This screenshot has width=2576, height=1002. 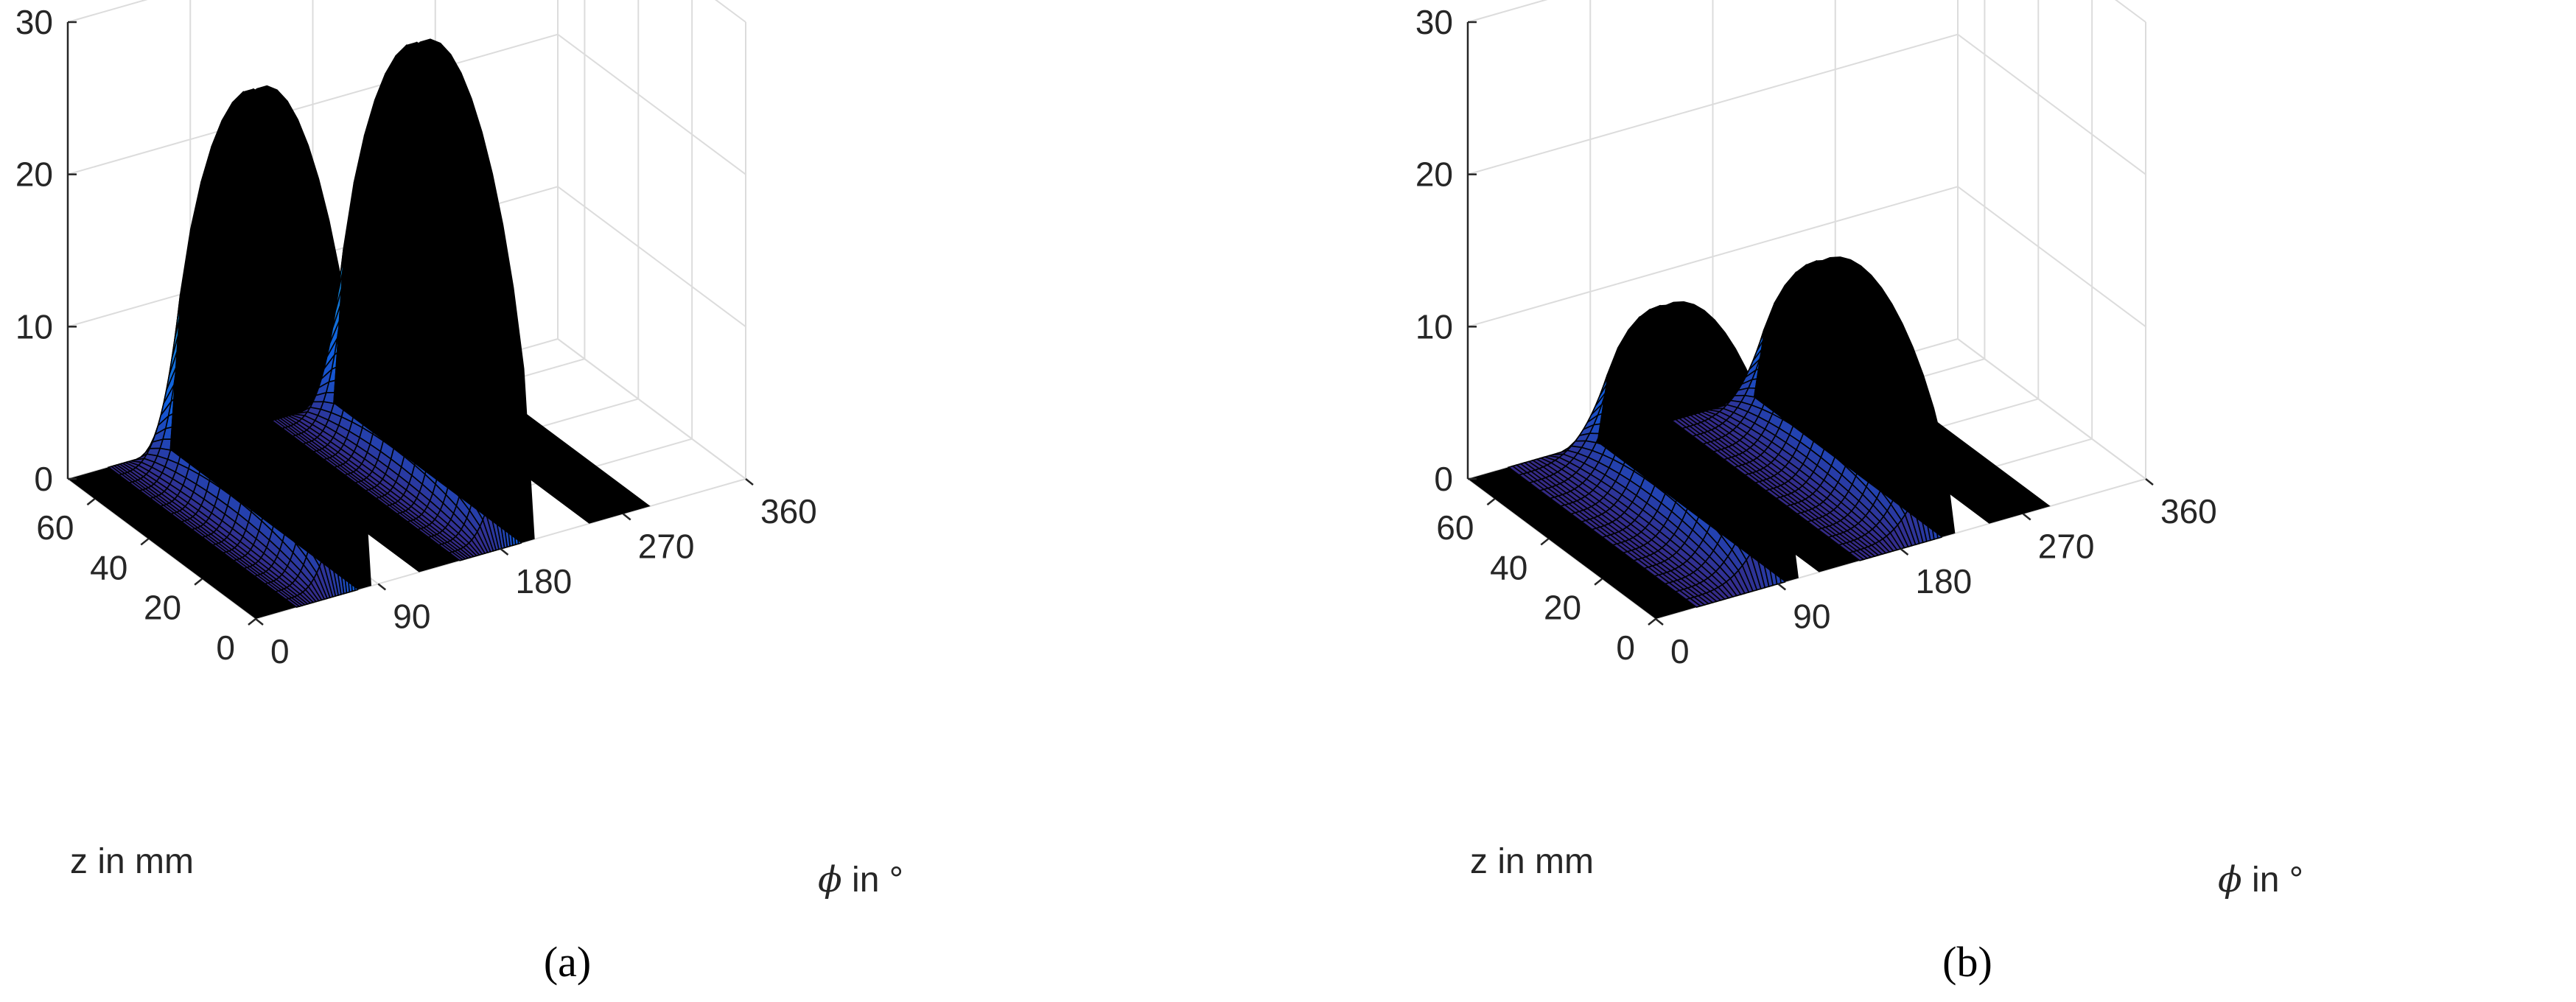 I want to click on panel-label: (a), so click(x=567, y=962).